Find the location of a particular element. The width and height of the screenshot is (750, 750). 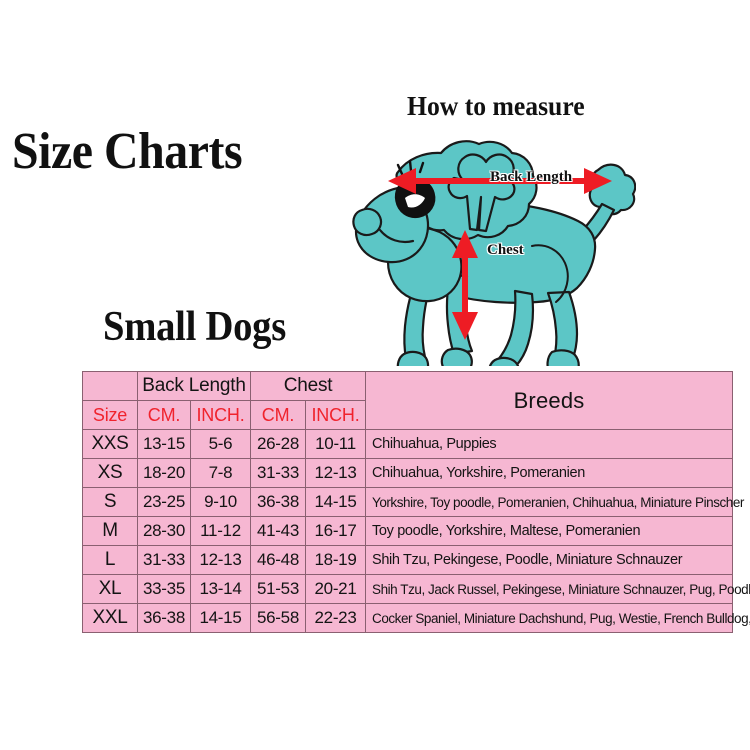

header-breeds: Breeds is located at coordinates (549, 400).